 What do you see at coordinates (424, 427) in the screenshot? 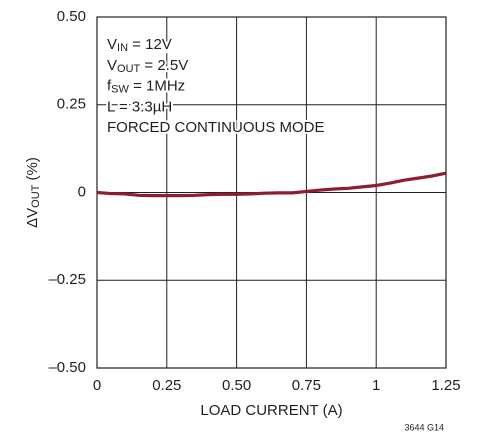
I see `footnote: 3644 G14` at bounding box center [424, 427].